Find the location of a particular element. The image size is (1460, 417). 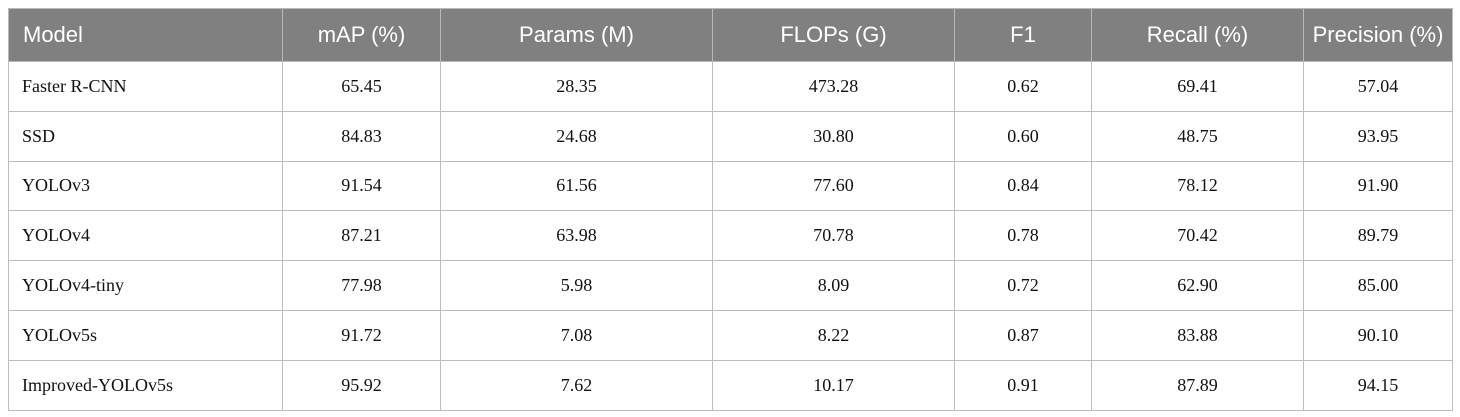

header-precision: Precision (%) is located at coordinates (1378, 35).